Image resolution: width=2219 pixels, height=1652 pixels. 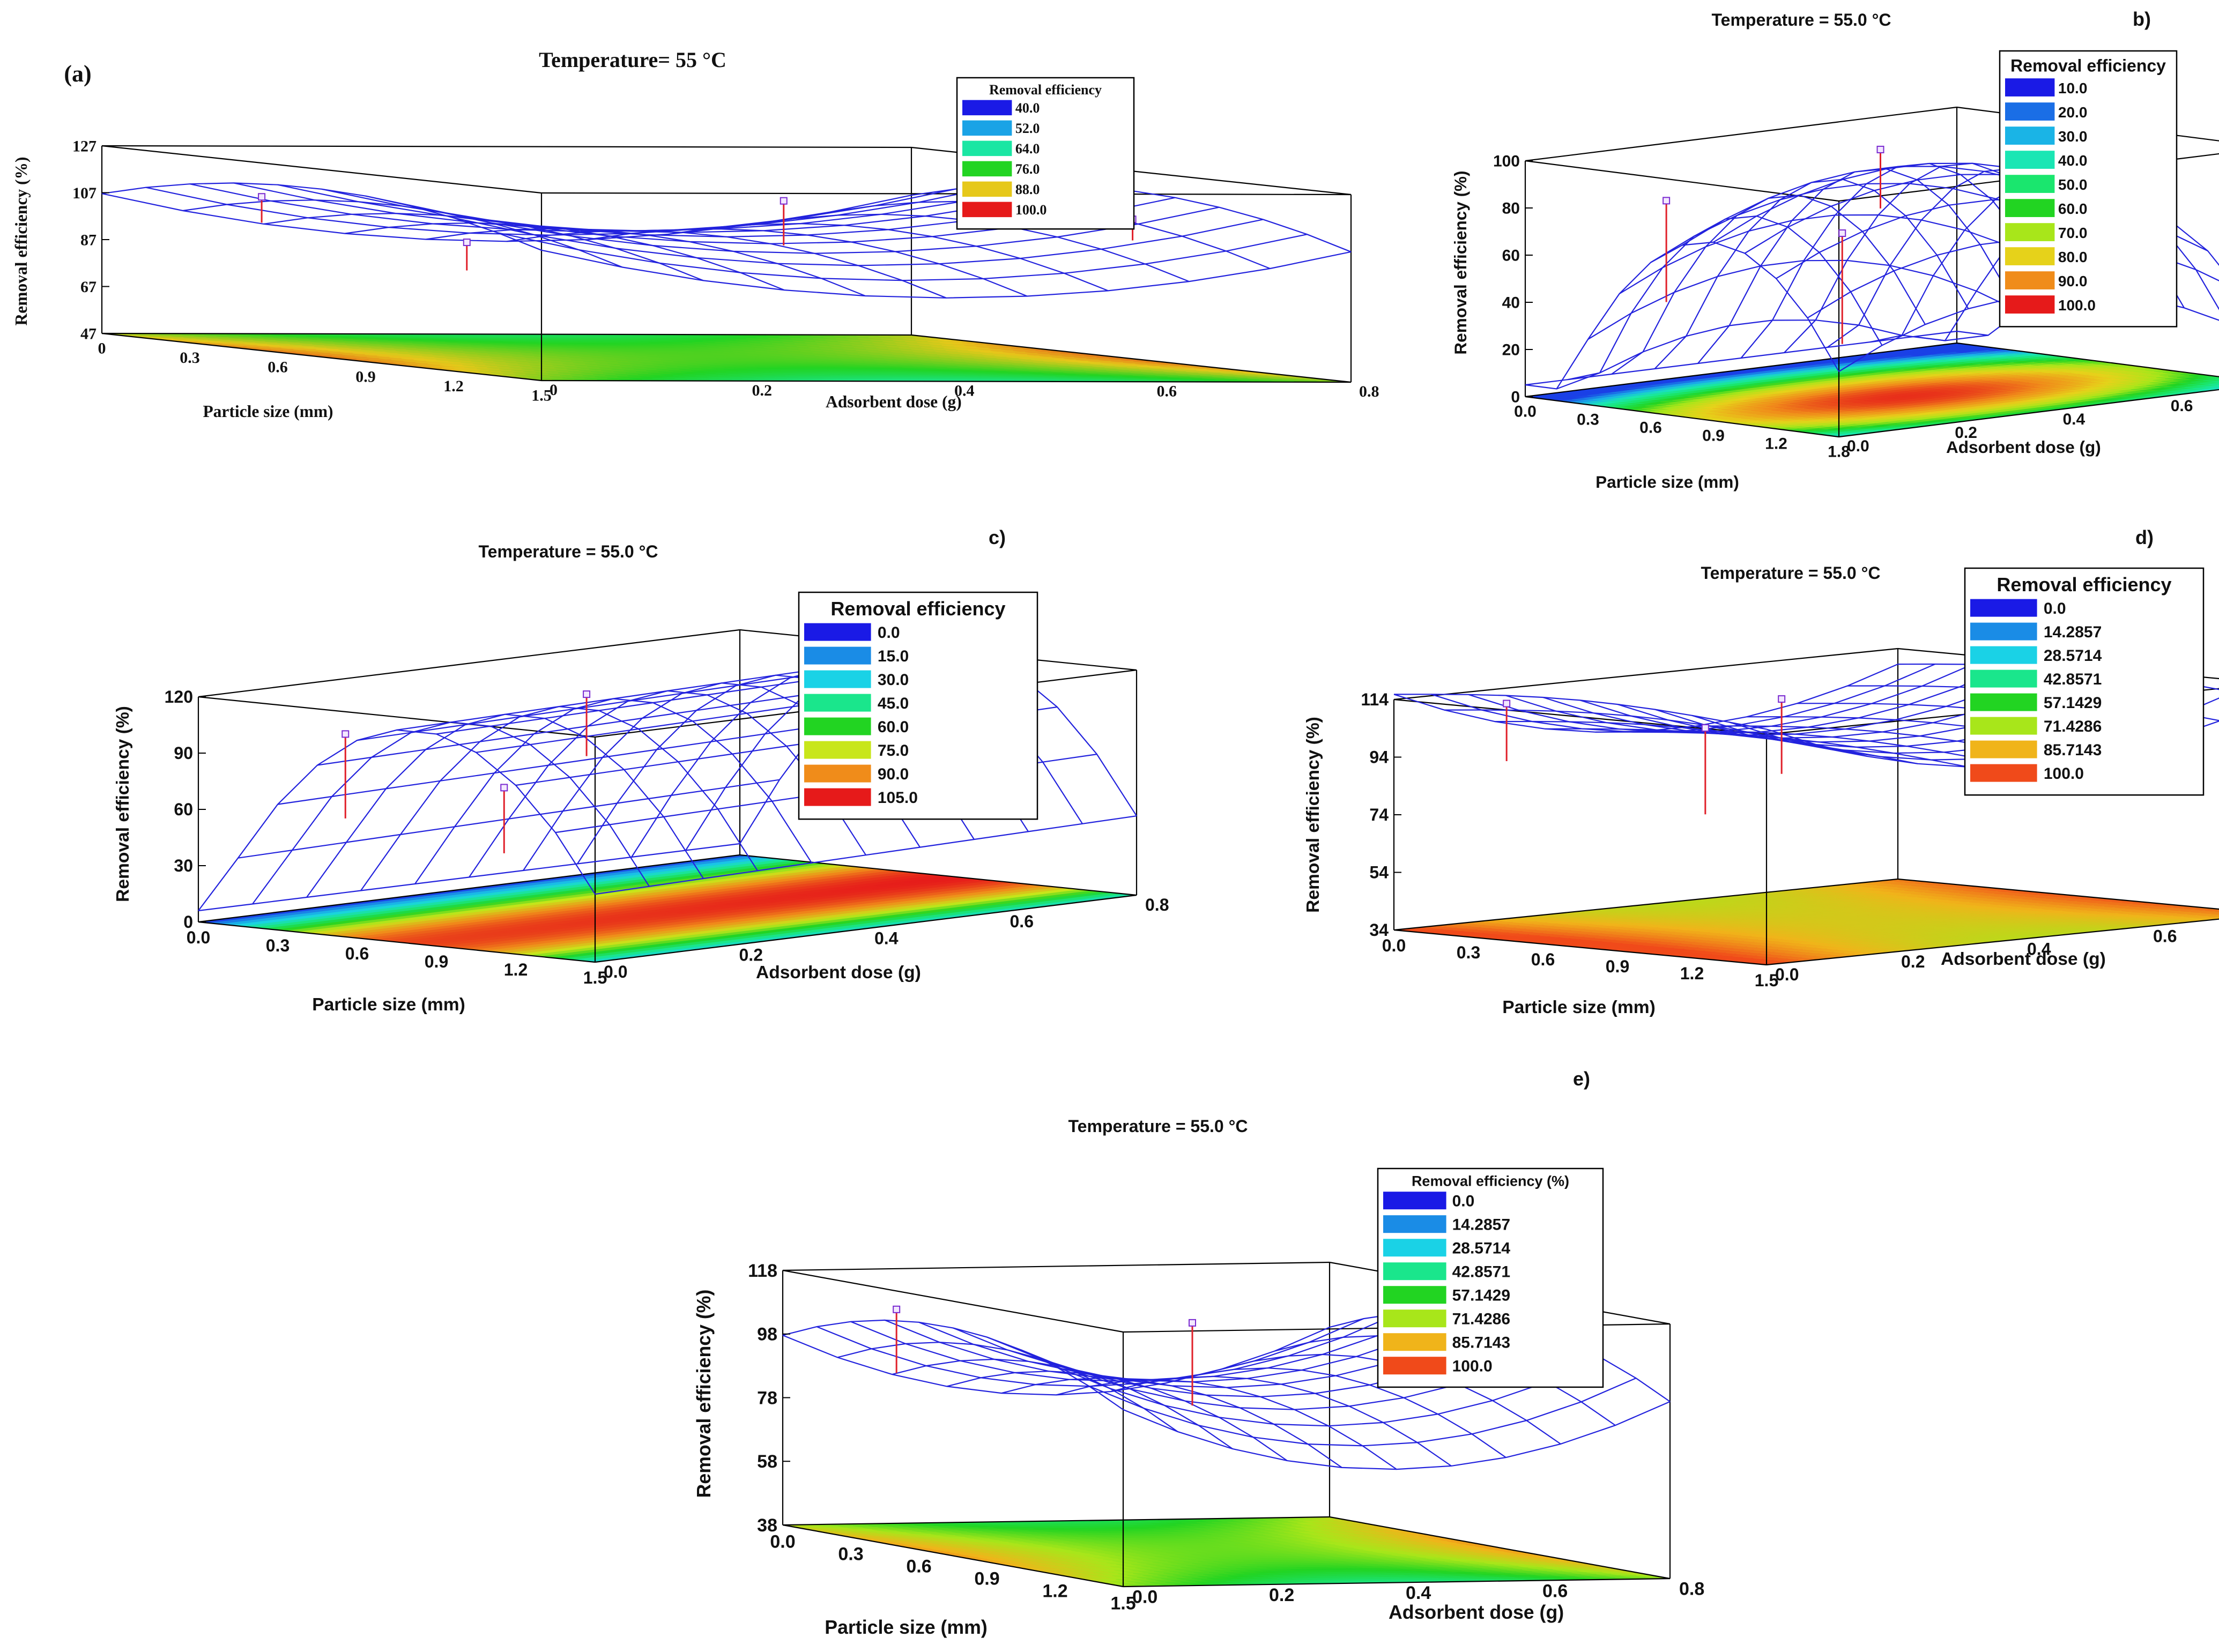 What do you see at coordinates (632, 60) in the screenshot?
I see `chart-title: Temperature= 55 °C` at bounding box center [632, 60].